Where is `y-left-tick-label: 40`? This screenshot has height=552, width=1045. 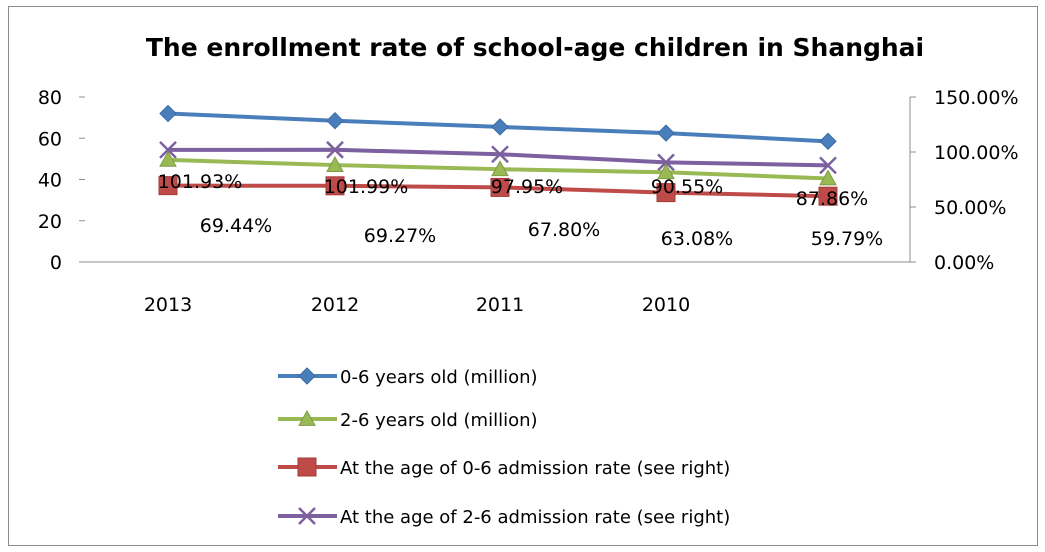 y-left-tick-label: 40 is located at coordinates (50, 181).